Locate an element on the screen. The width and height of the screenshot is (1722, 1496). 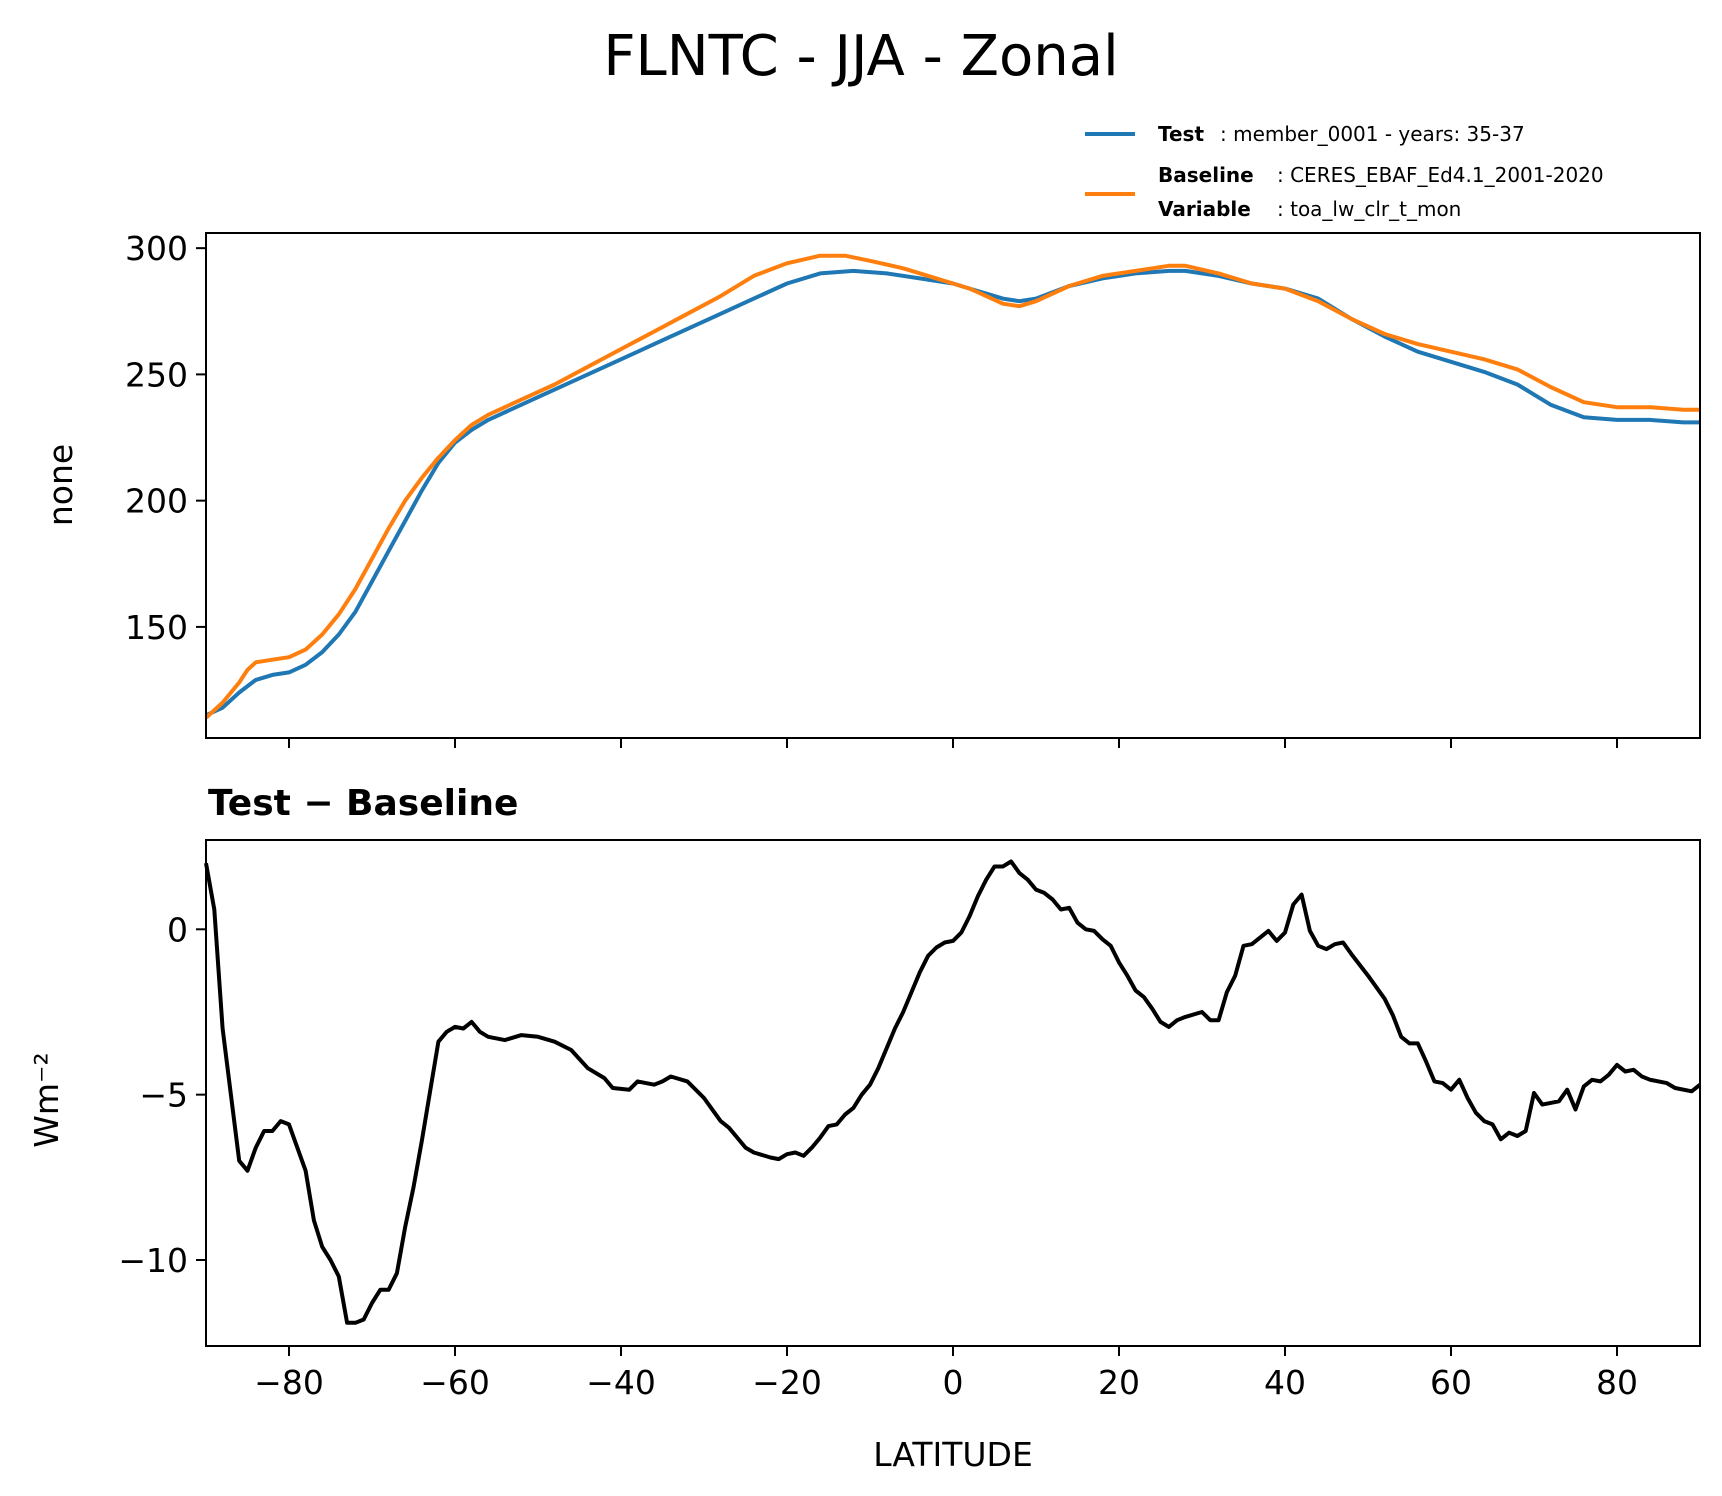
bottom-x-tick-label: −20 is located at coordinates (787, 1382).